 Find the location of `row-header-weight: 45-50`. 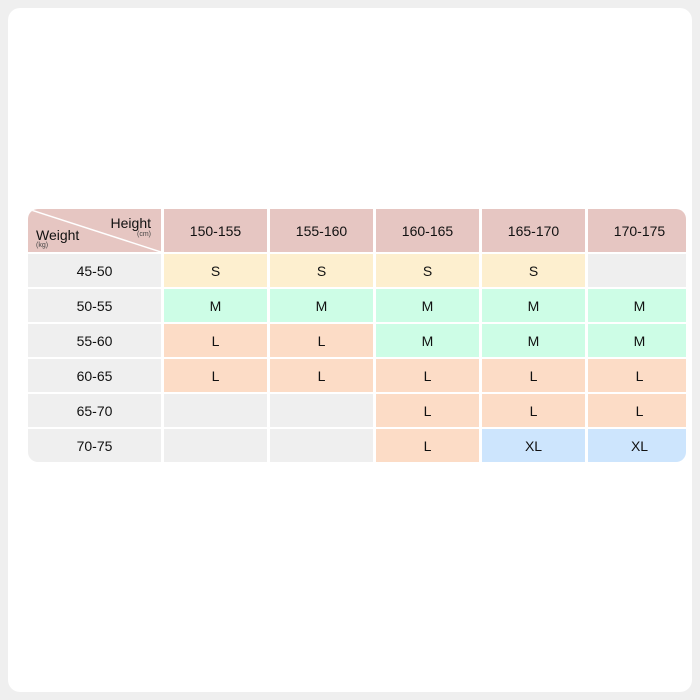

row-header-weight: 45-50 is located at coordinates (94, 270).